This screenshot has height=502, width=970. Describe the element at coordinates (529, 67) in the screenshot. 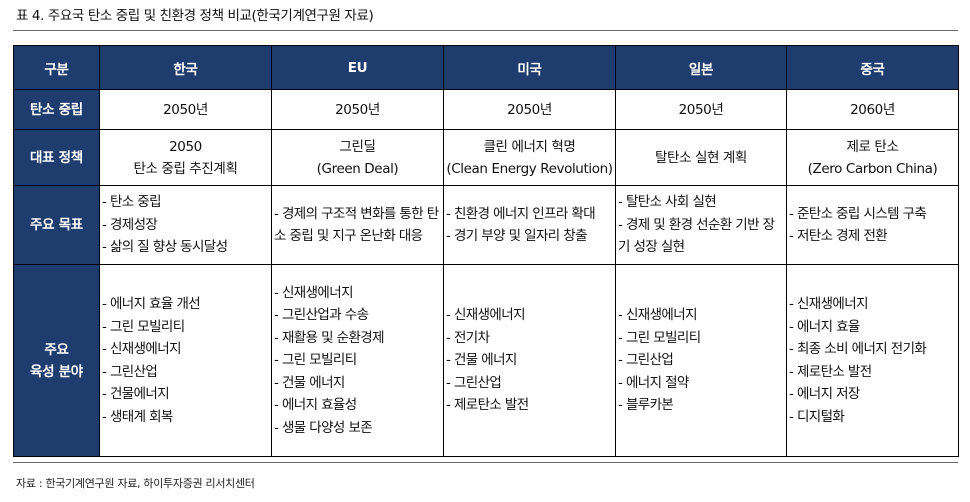

I see `header-usa: 미국` at that location.